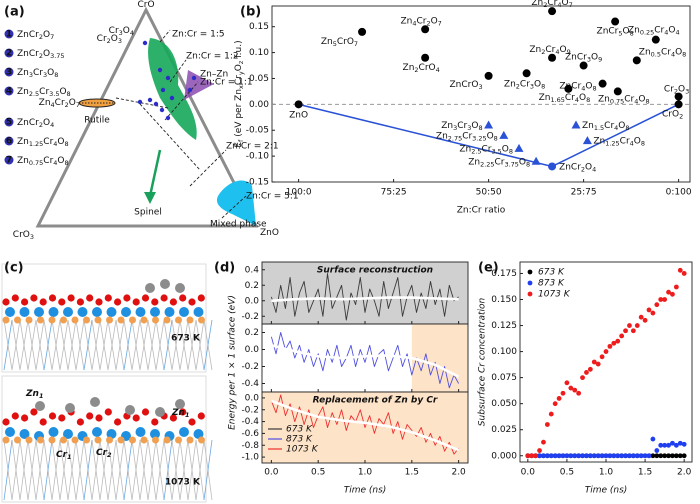 The width and height of the screenshot is (700, 504). I want to click on y-tick-label: 0.0, so click(252, 350).